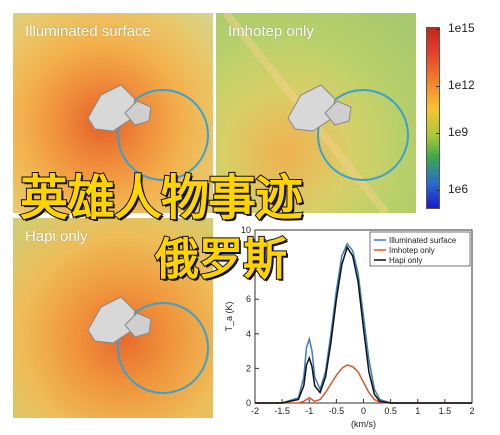  I want to click on x-tick-label: -2, so click(255, 411).